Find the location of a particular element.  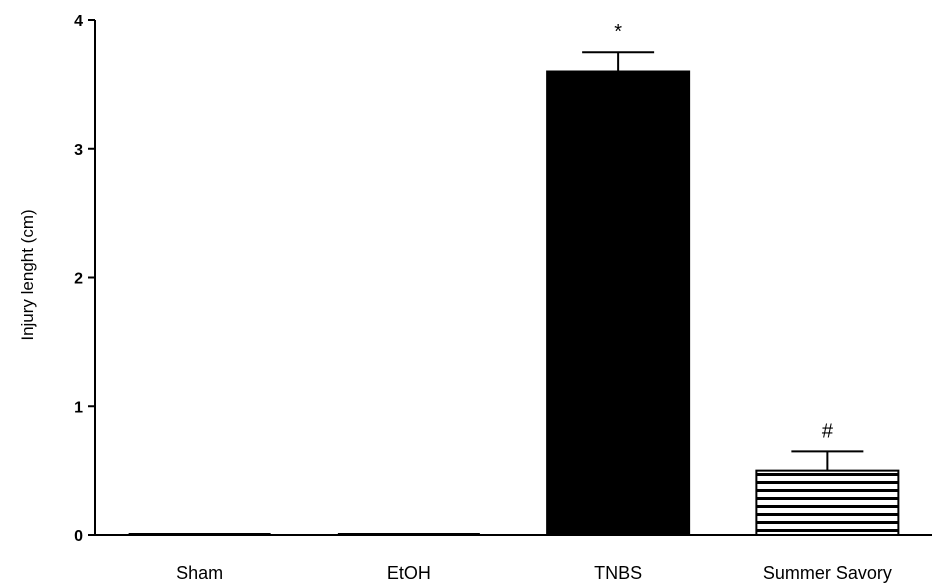

y-tick-label: 4 is located at coordinates (78, 21).